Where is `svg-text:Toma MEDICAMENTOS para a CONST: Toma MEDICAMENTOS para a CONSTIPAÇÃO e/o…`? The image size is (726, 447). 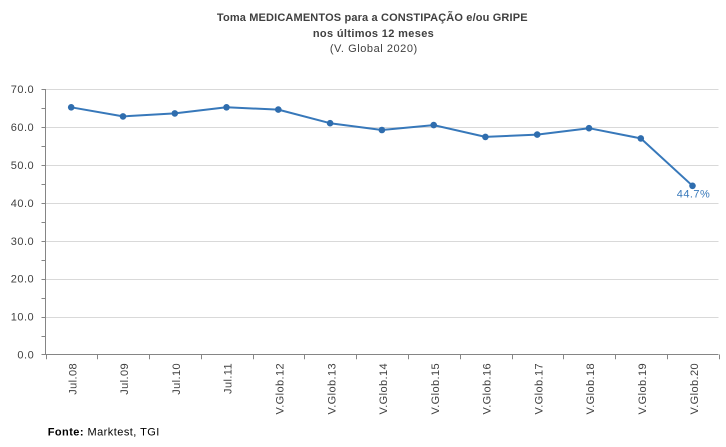
svg-text:Toma MEDICAMENTOS para a CONST: Toma MEDICAMENTOS para a CONSTIPAÇÃO e/o… is located at coordinates (372, 17).